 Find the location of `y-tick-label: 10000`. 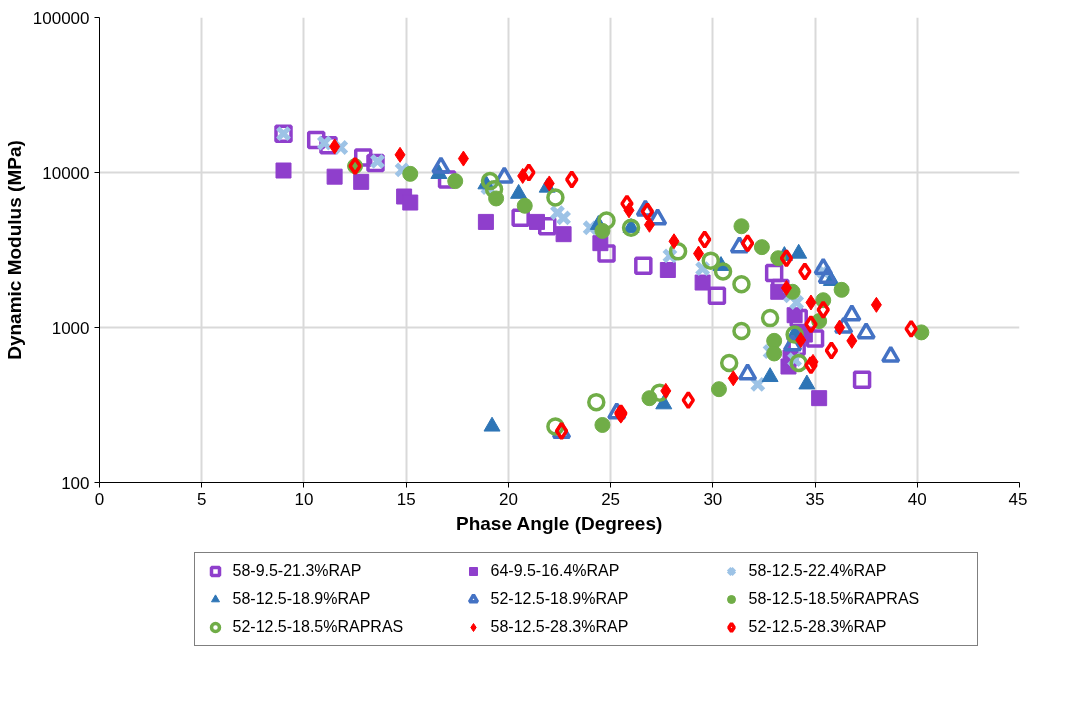

y-tick-label: 10000 is located at coordinates (66, 173).